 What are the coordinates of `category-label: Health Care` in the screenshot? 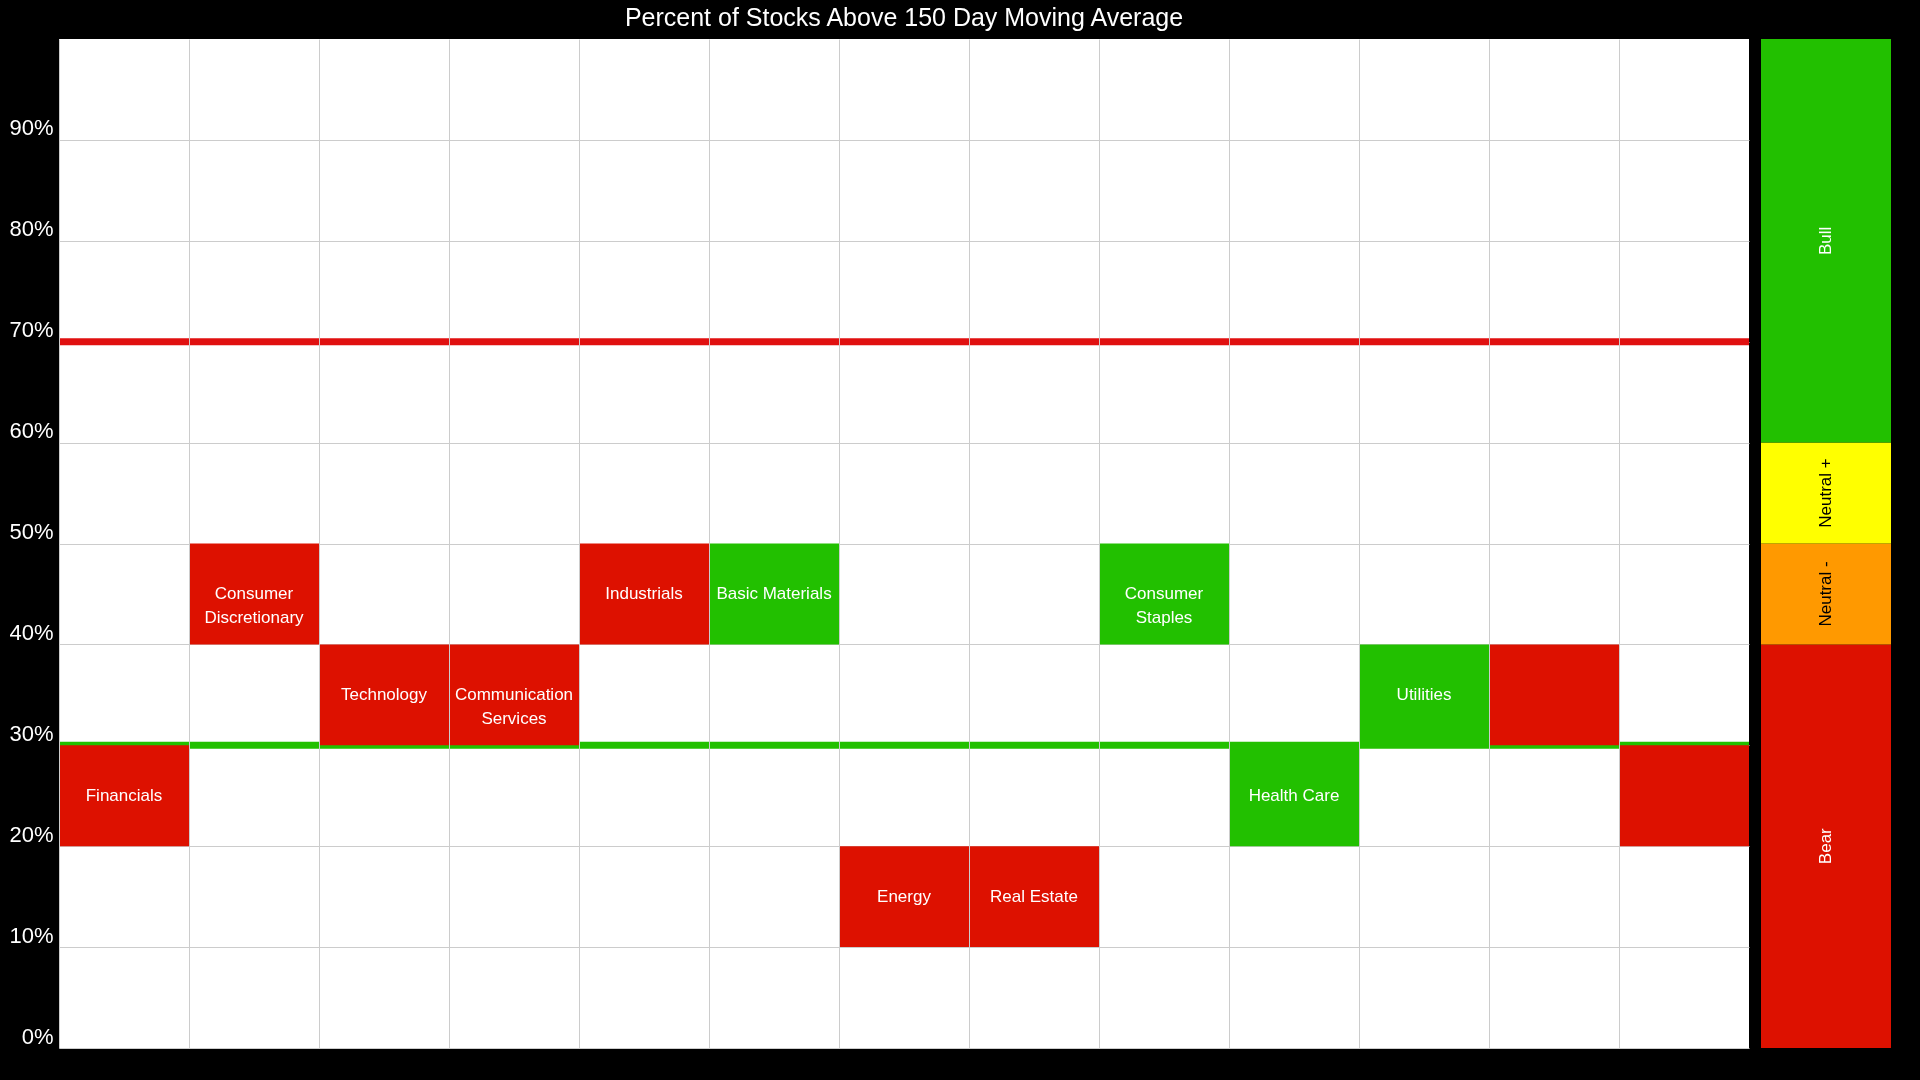 It's located at (1294, 795).